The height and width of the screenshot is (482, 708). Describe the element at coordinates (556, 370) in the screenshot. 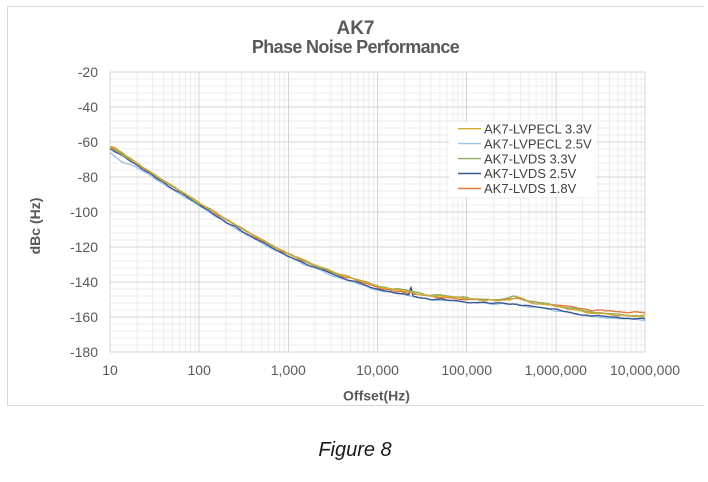

I see `svg-text: 1,000,000` at that location.